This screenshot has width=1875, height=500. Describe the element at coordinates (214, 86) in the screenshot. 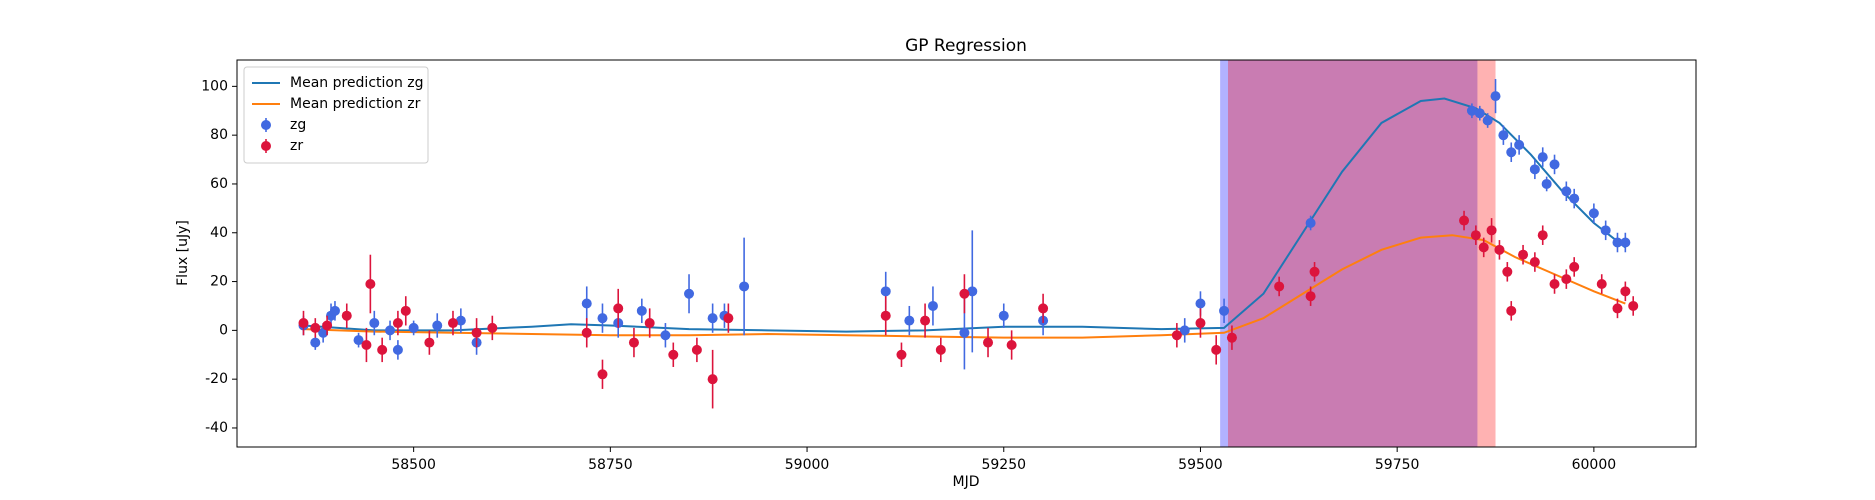

I see `y-tick-label: 100` at that location.